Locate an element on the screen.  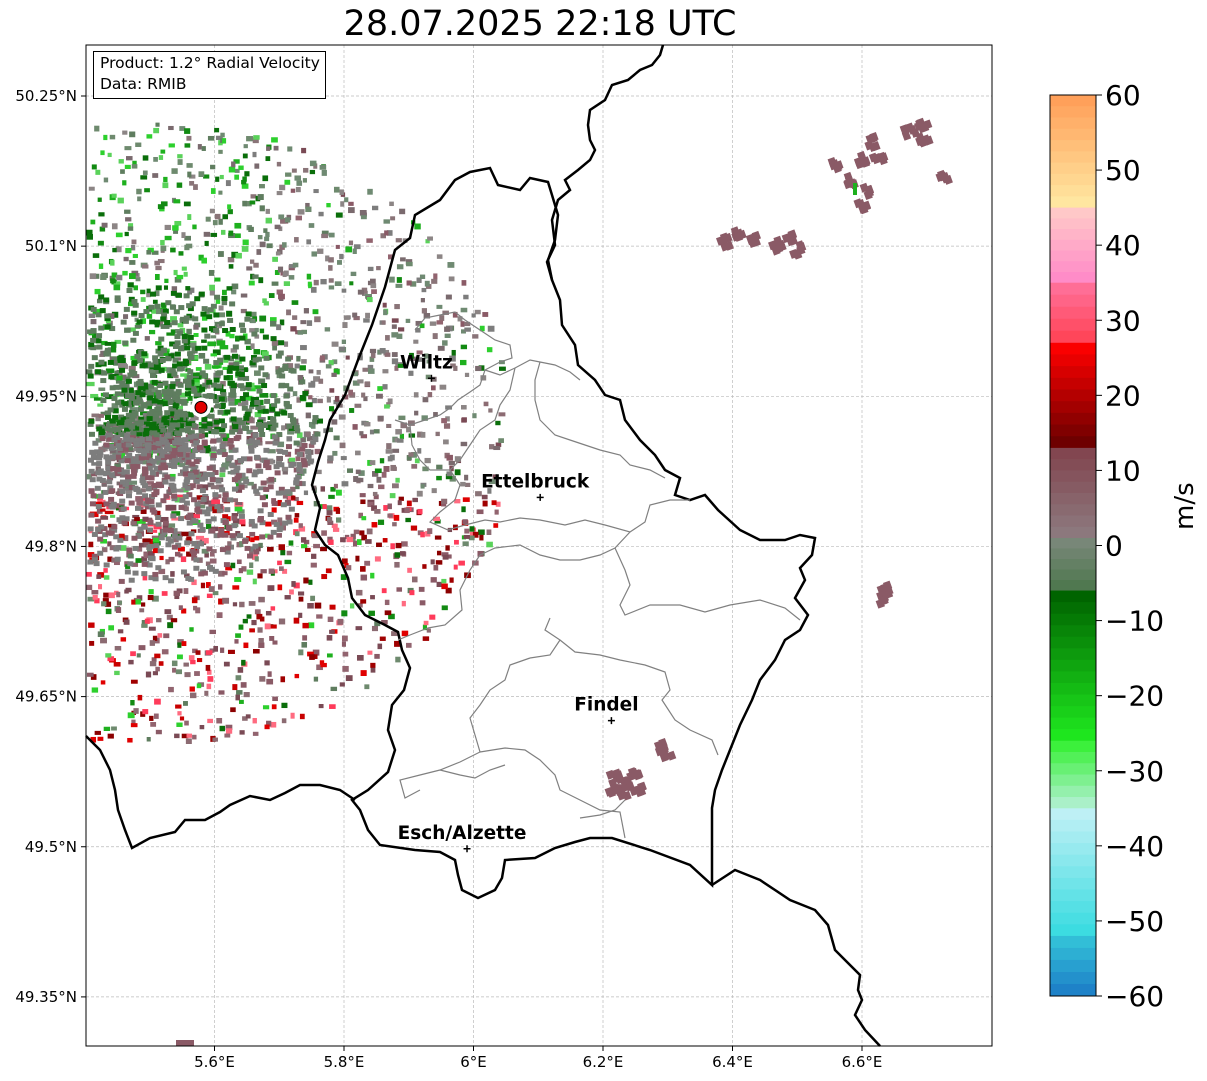
lat-tick-label: 50.1°N is located at coordinates (51, 246).